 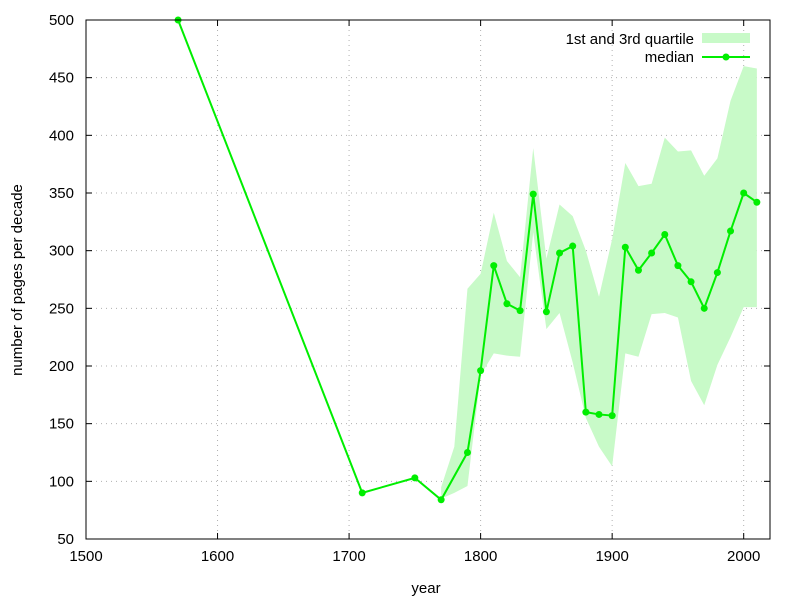 What do you see at coordinates (61, 366) in the screenshot?
I see `y-tick-label: 200` at bounding box center [61, 366].